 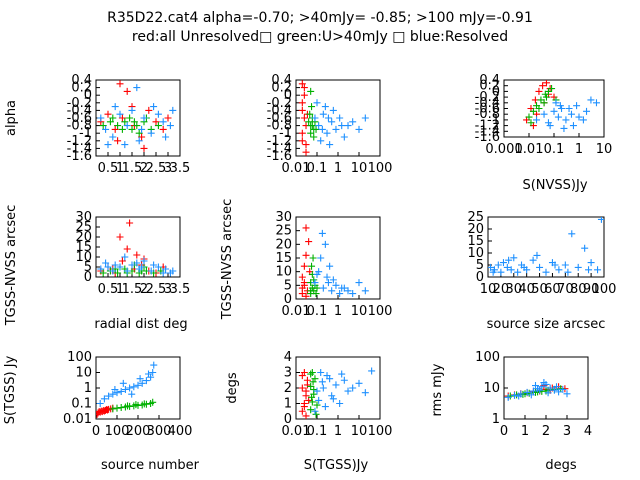 What do you see at coordinates (279, 126) in the screenshot?
I see `y-tick-label: -0.8` at bounding box center [279, 126].